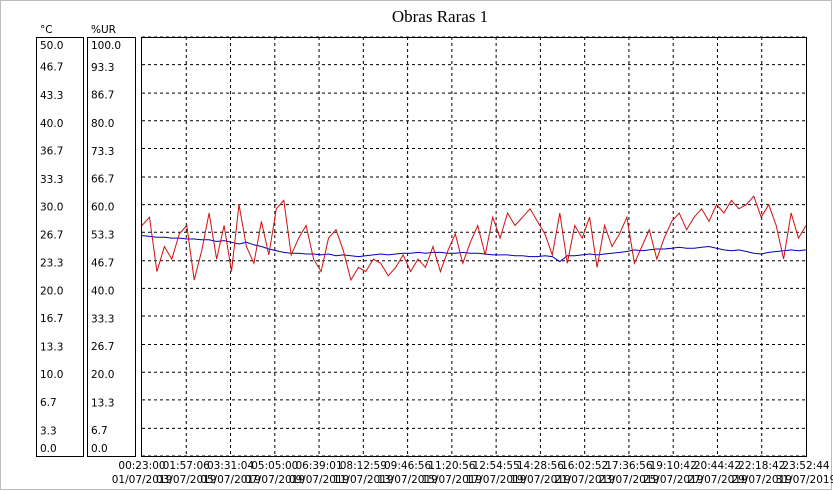 Image resolution: width=833 pixels, height=491 pixels. What do you see at coordinates (99, 431) in the screenshot?
I see `y2-tick-label: 6.7` at bounding box center [99, 431].